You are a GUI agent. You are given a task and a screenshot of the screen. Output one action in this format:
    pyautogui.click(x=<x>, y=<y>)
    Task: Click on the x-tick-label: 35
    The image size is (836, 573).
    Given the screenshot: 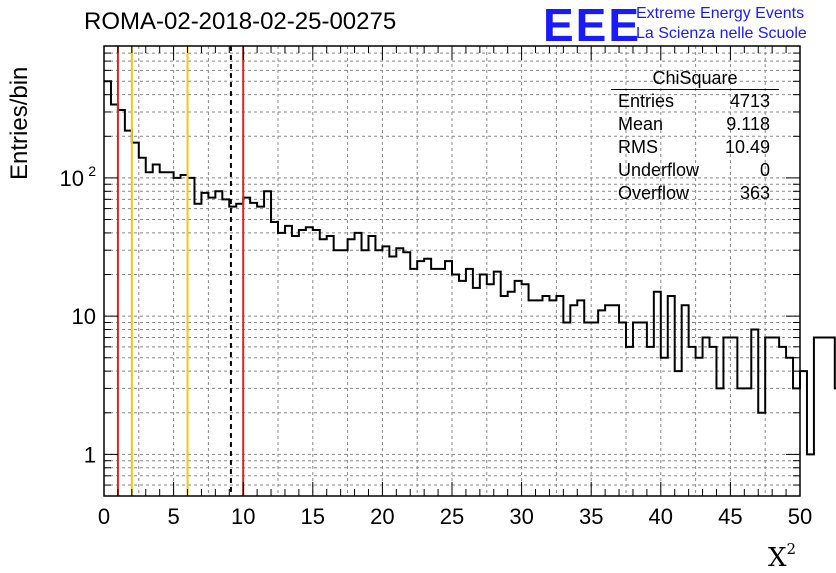 What is the action you would take?
    pyautogui.click(x=591, y=516)
    